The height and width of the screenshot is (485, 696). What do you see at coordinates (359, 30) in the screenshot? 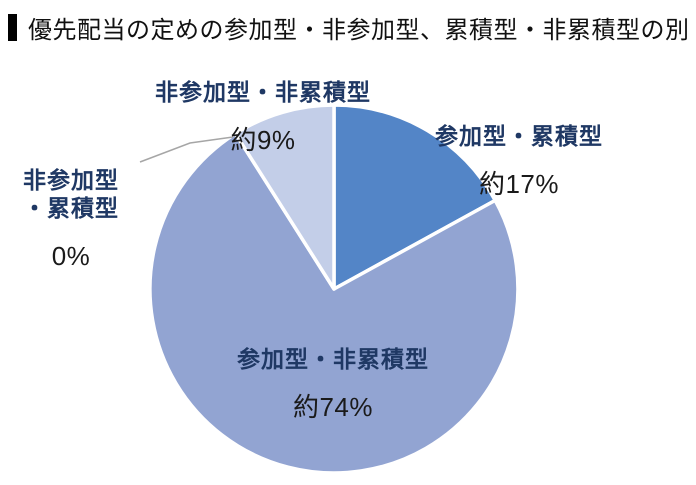
I see `chart-title: 優先配当の定めの参加型・非参加型、累積型・非累積型の別` at bounding box center [359, 30].